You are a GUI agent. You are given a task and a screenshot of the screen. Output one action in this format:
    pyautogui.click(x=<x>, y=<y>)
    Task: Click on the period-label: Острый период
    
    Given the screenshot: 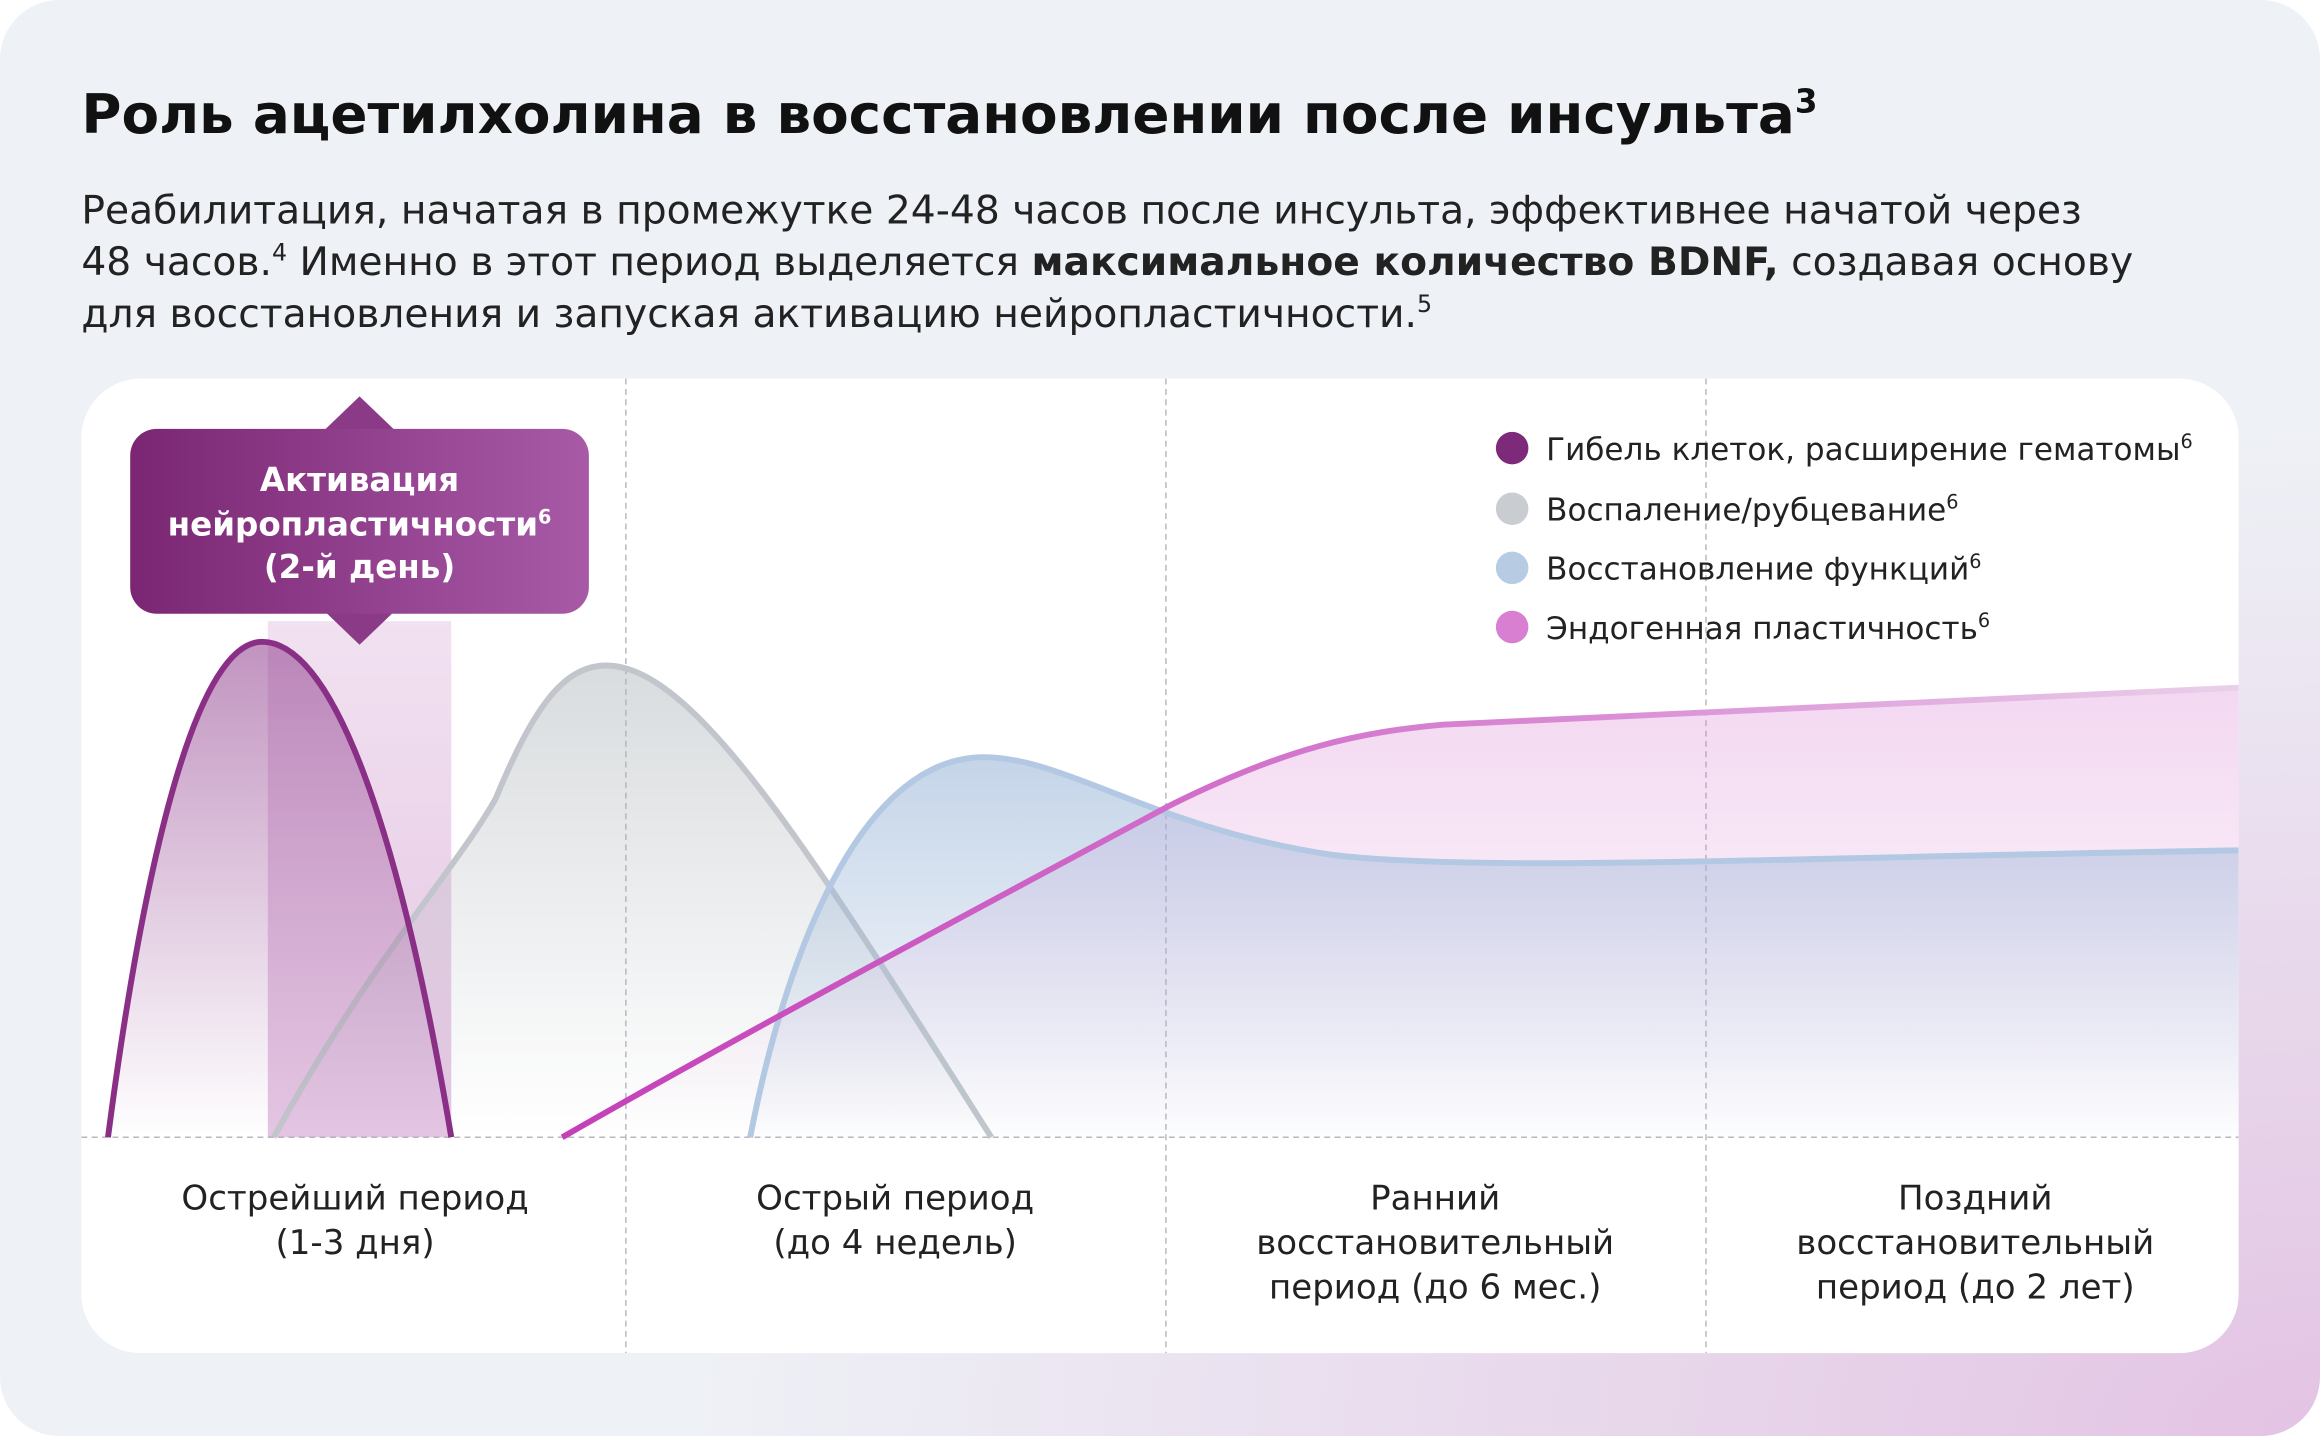 What is the action you would take?
    pyautogui.click(x=895, y=1199)
    